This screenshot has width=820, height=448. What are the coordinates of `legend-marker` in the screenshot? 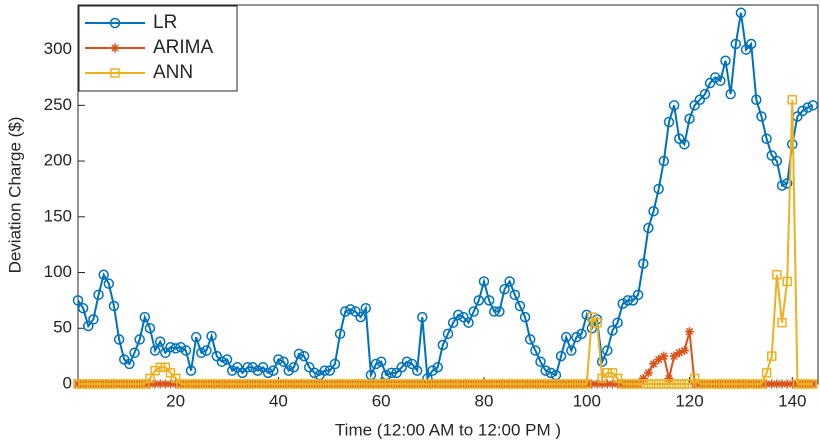 It's located at (115, 48).